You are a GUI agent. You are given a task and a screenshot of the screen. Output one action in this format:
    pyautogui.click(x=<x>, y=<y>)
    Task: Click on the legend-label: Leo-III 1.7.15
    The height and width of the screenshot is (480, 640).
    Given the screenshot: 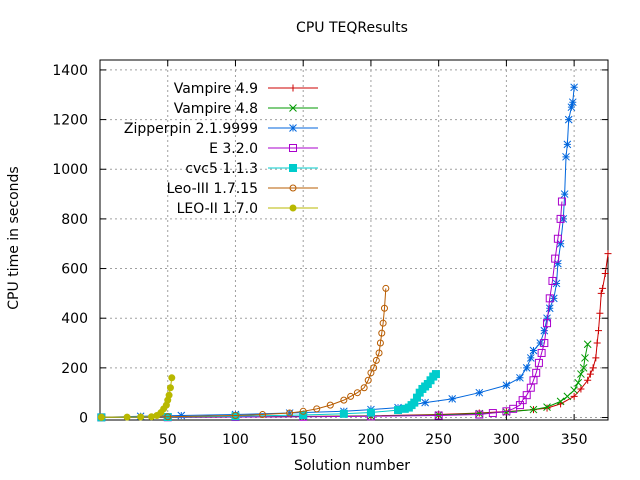 What is the action you would take?
    pyautogui.click(x=212, y=189)
    